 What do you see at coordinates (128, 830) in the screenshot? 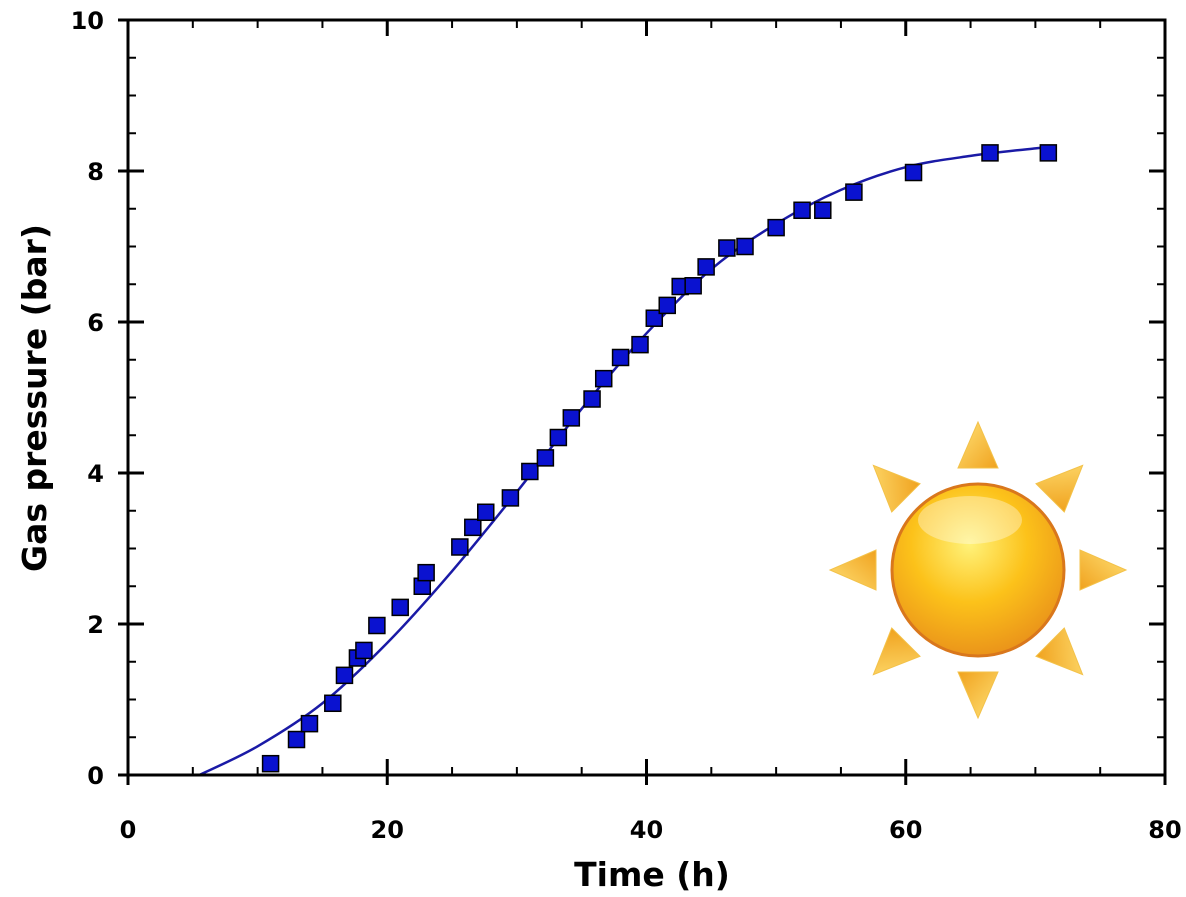
I see `x-tick-label: 0` at bounding box center [128, 830].